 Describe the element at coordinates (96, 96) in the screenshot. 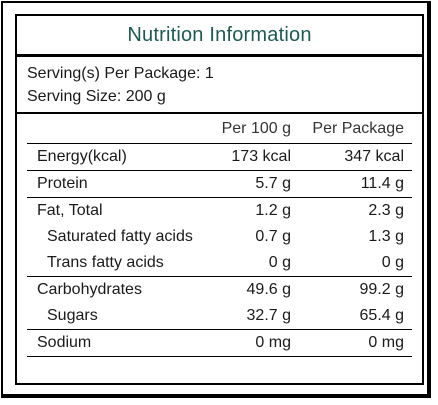

I see `serving-size: Serving Size: 200 g` at that location.